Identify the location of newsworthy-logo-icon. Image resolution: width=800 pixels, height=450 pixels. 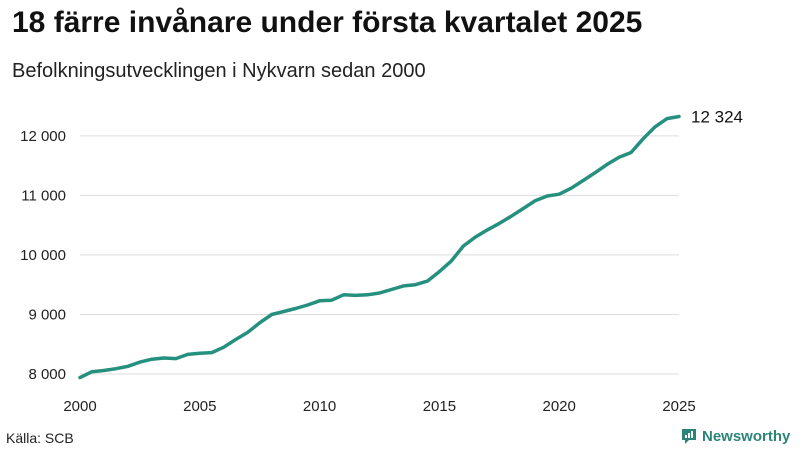
(689, 436).